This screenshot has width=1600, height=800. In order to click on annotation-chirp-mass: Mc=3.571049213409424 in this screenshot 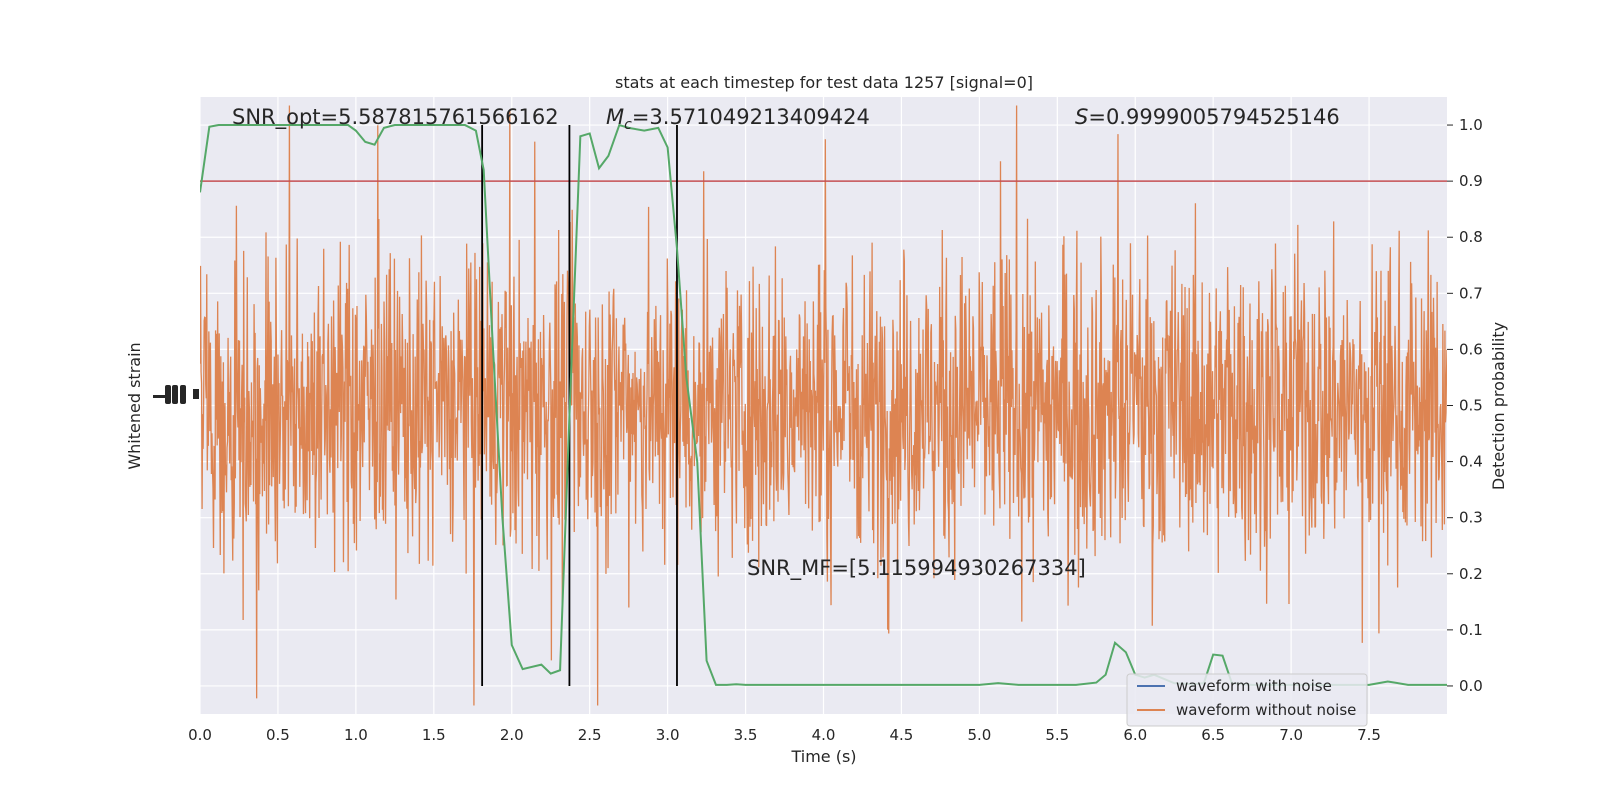, I will do `click(738, 119)`.